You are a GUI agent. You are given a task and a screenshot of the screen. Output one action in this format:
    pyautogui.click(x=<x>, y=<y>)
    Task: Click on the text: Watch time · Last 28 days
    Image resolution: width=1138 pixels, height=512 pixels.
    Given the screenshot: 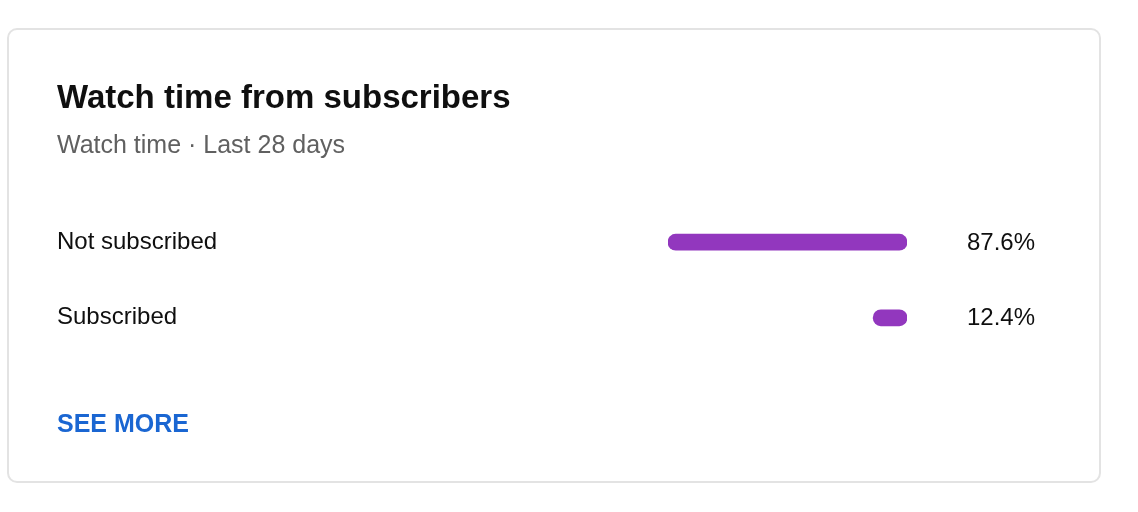 What is the action you would take?
    pyautogui.click(x=201, y=144)
    